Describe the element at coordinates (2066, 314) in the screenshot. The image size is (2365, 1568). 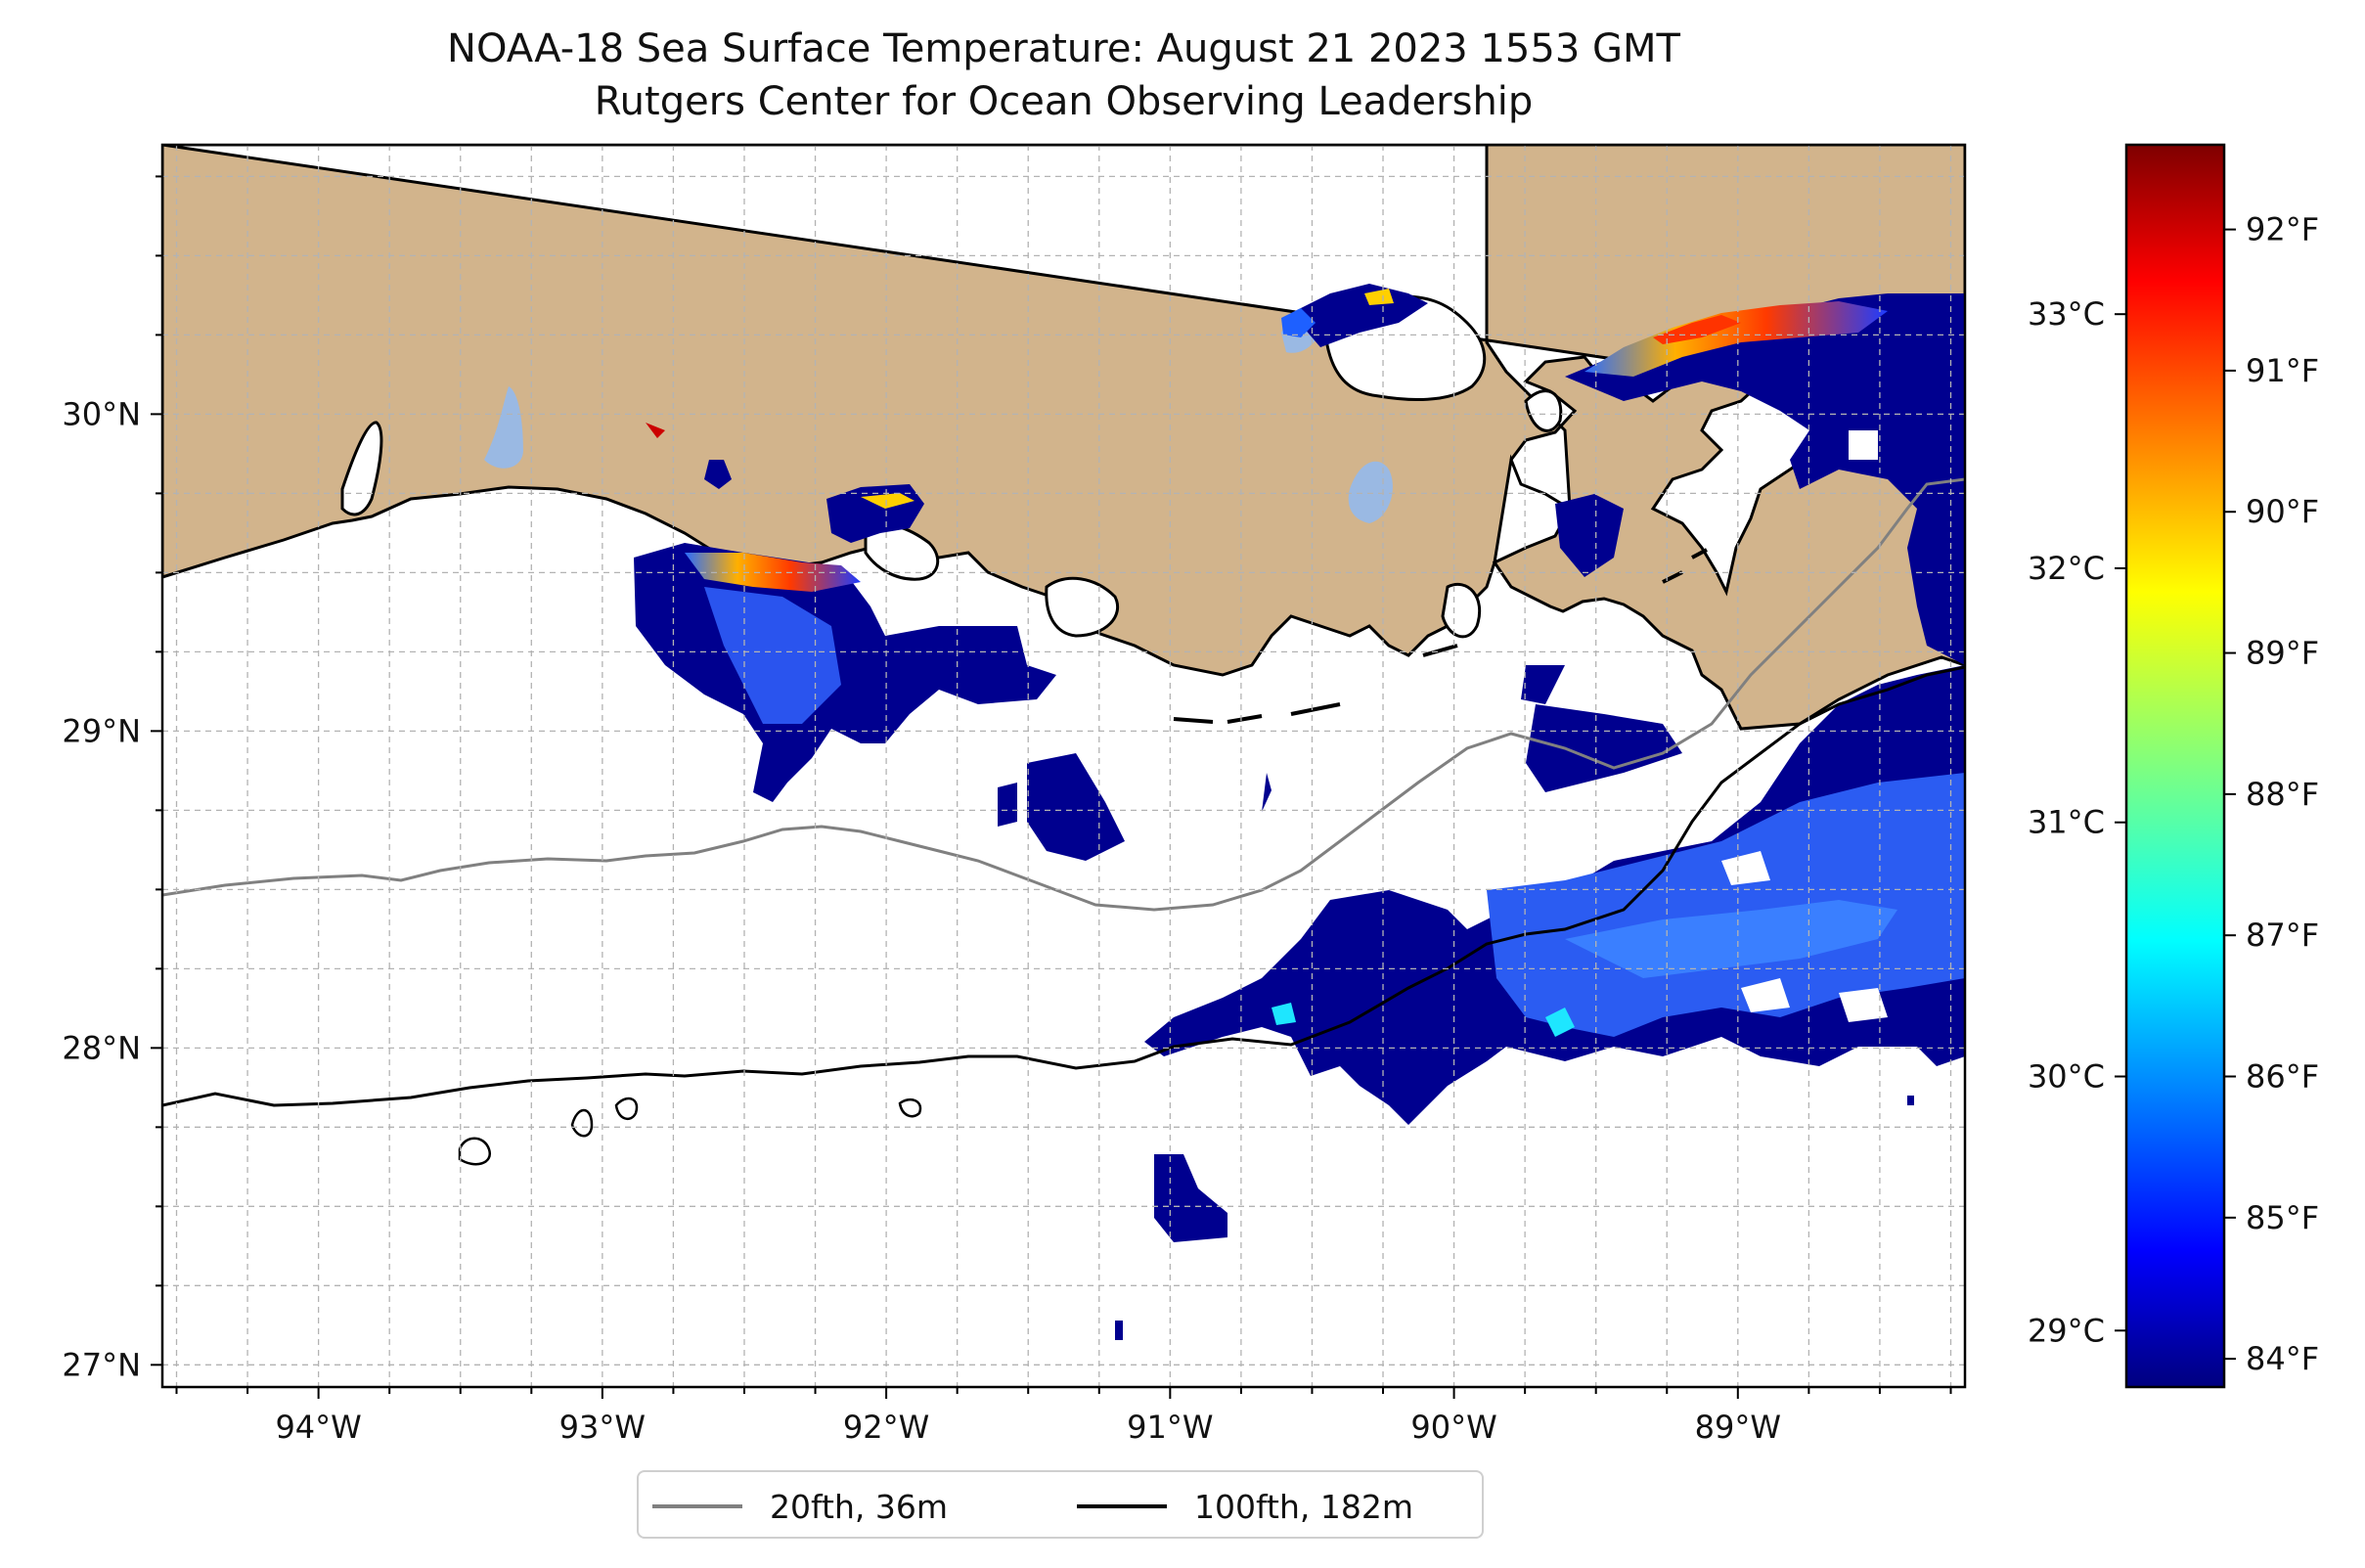
I see `colorbar-c-tick-label: 33°C` at that location.